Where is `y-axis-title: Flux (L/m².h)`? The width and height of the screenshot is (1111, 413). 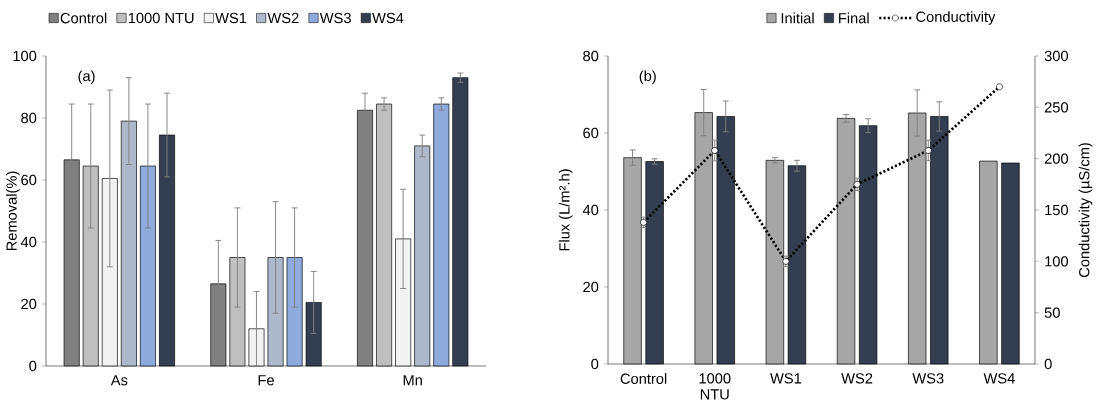
y-axis-title: Flux (L/m².h) is located at coordinates (565, 210).